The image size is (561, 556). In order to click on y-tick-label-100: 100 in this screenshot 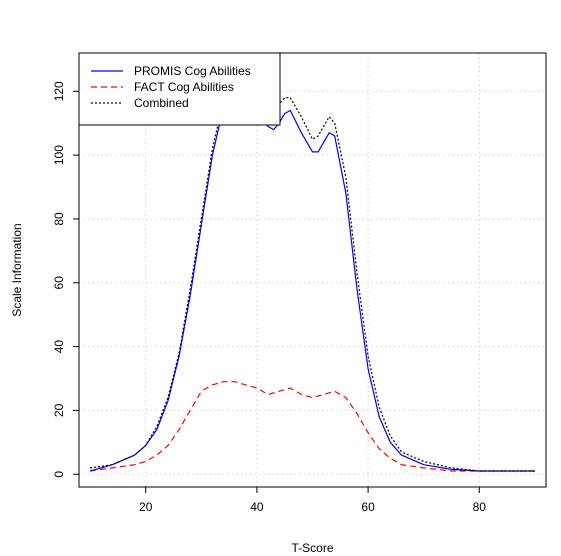, I will do `click(59, 155)`.